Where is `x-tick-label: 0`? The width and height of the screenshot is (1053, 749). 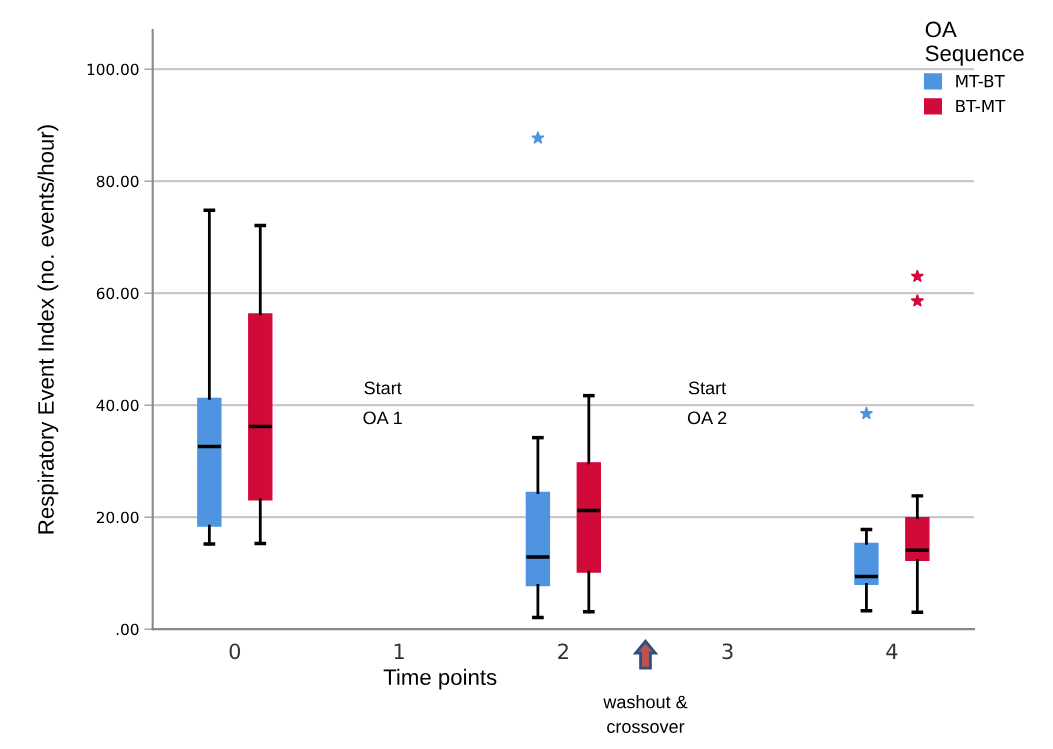
x-tick-label: 0 is located at coordinates (235, 651).